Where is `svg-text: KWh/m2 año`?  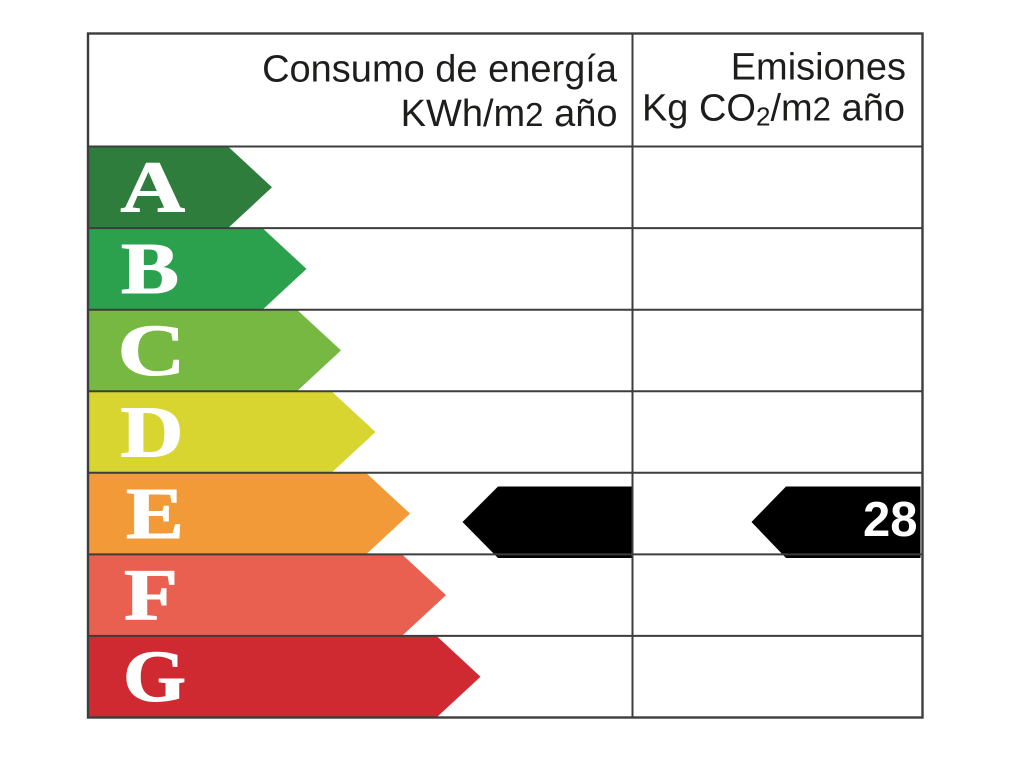 svg-text: KWh/m2 año is located at coordinates (509, 114).